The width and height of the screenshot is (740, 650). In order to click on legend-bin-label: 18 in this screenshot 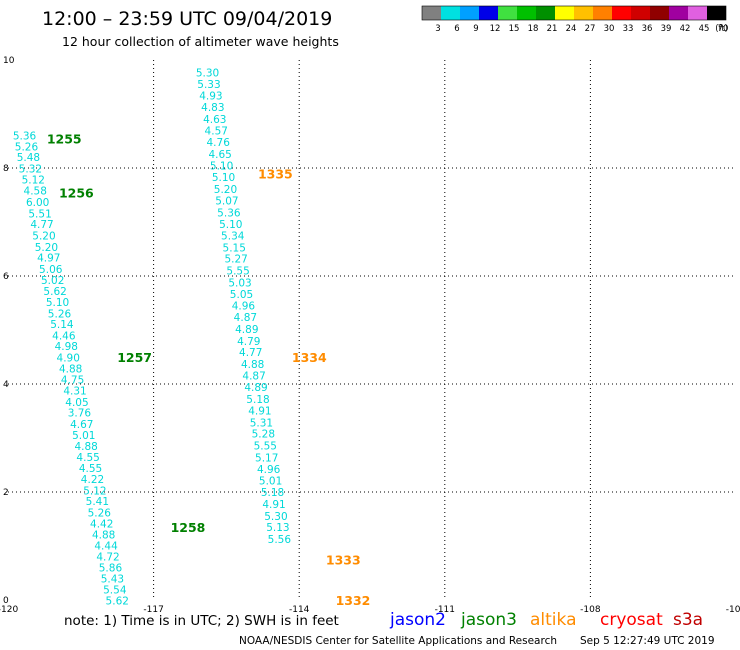, I will do `click(533, 29)`.